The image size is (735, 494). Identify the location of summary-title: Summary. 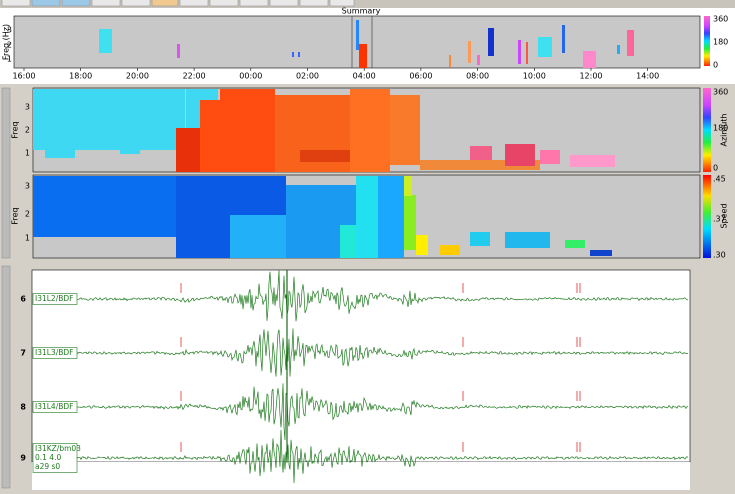
(361, 11).